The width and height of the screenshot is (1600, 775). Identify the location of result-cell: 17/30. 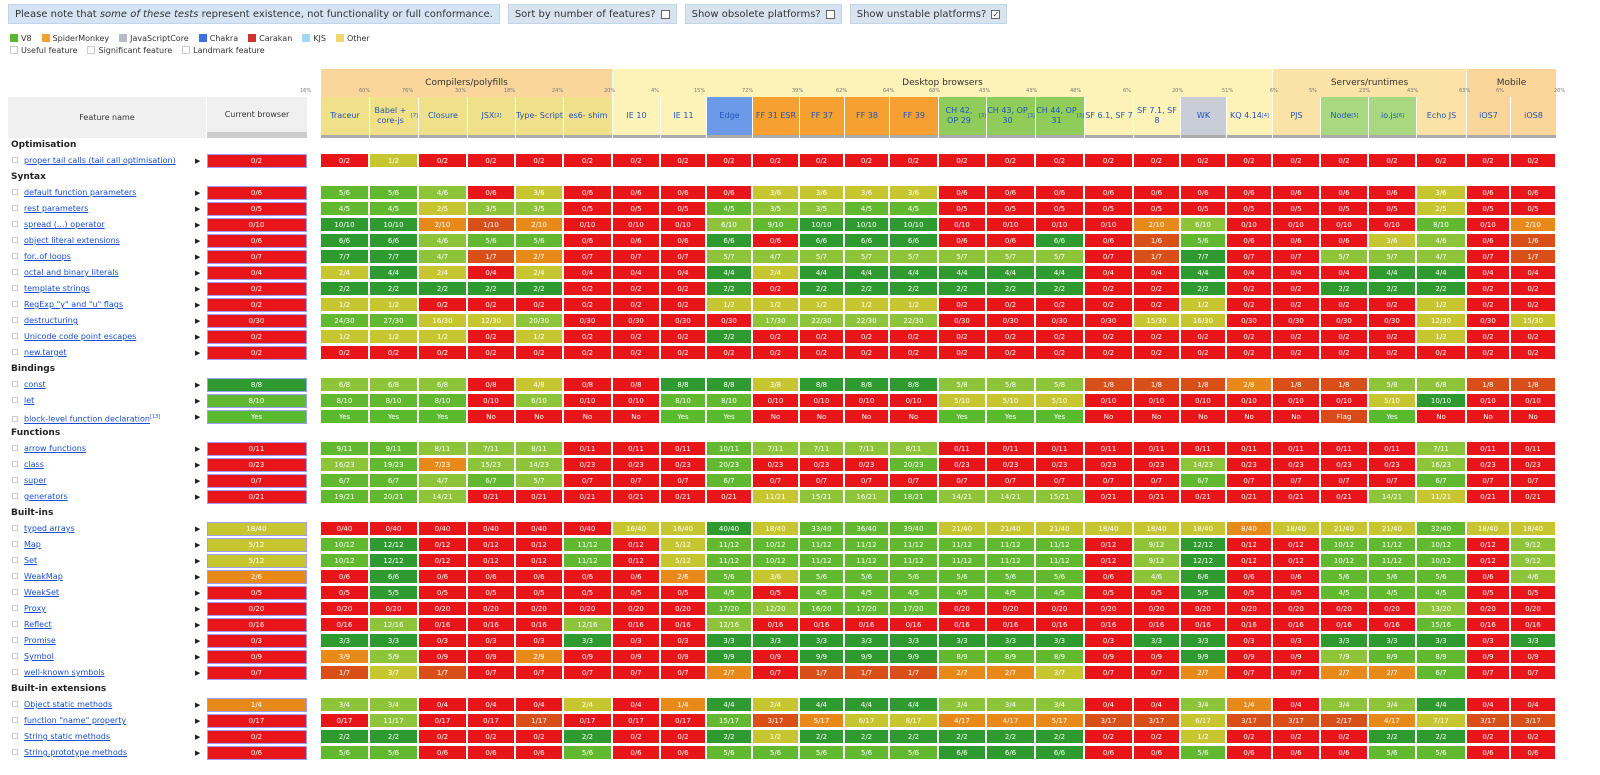
(776, 321).